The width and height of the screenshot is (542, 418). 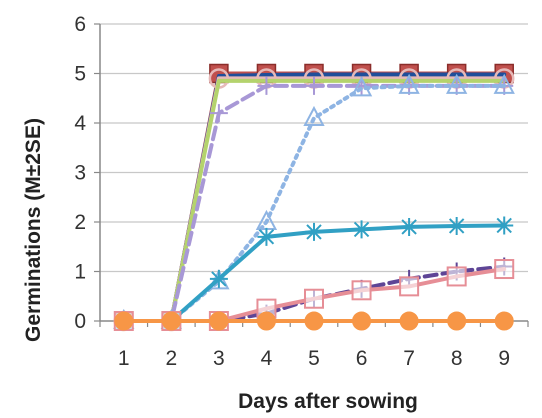 I want to click on x-tick-label: 3, so click(x=219, y=358).